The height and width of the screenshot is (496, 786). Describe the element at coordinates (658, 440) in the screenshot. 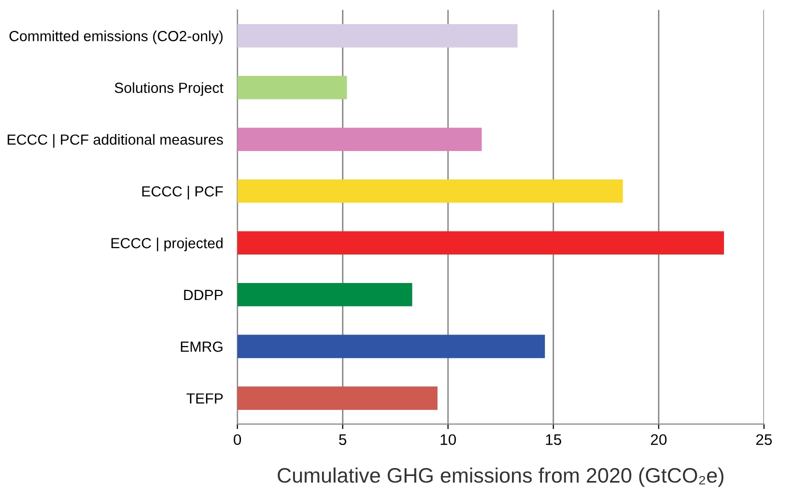

I see `x-tick-label: 20` at that location.